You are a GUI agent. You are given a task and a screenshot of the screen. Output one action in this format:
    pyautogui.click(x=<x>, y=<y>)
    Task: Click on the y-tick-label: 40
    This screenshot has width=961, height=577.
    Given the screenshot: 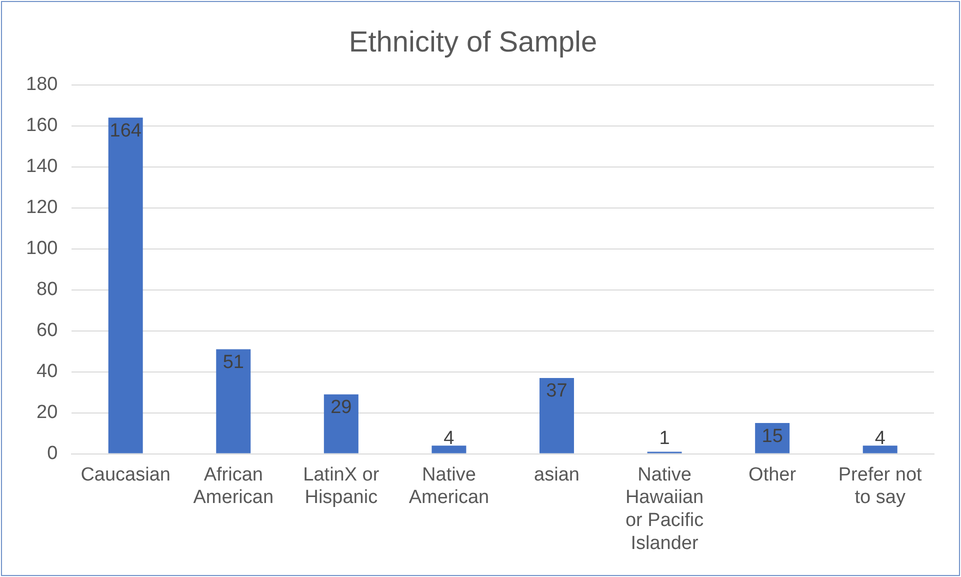 What is the action you would take?
    pyautogui.click(x=47, y=371)
    